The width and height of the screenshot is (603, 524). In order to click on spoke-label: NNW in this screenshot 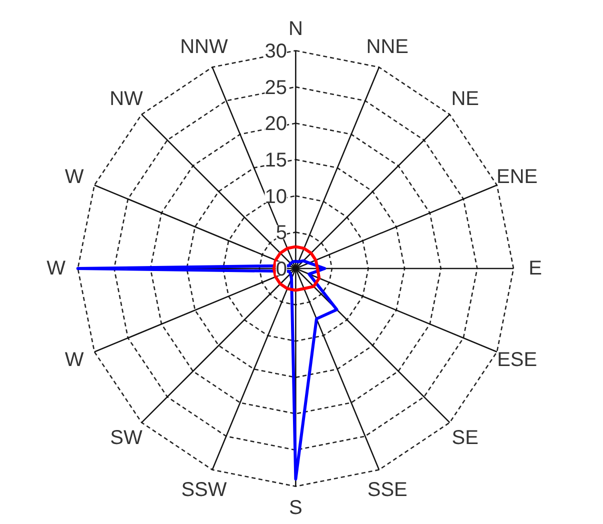, I will do `click(204, 47)`.